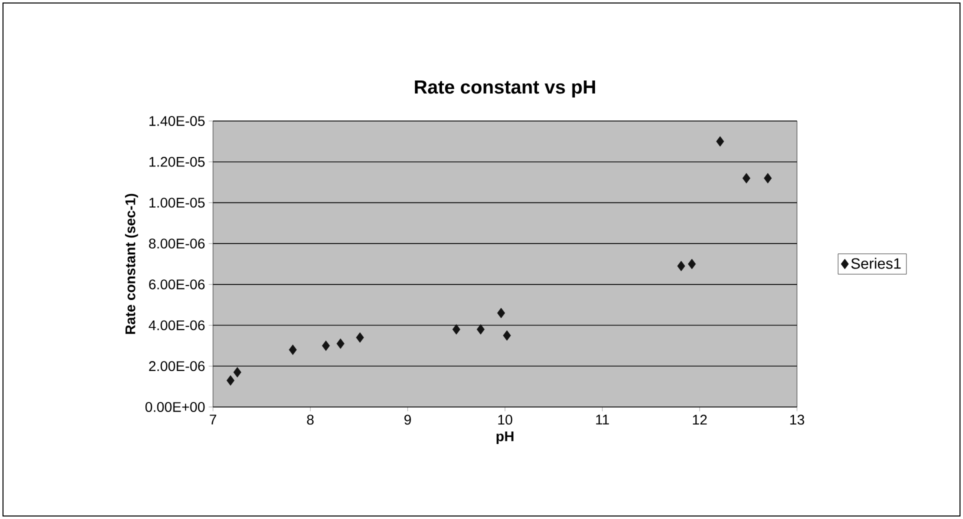 This screenshot has height=519, width=963. Describe the element at coordinates (505, 89) in the screenshot. I see `chart-title: Rate constant vs pH` at that location.